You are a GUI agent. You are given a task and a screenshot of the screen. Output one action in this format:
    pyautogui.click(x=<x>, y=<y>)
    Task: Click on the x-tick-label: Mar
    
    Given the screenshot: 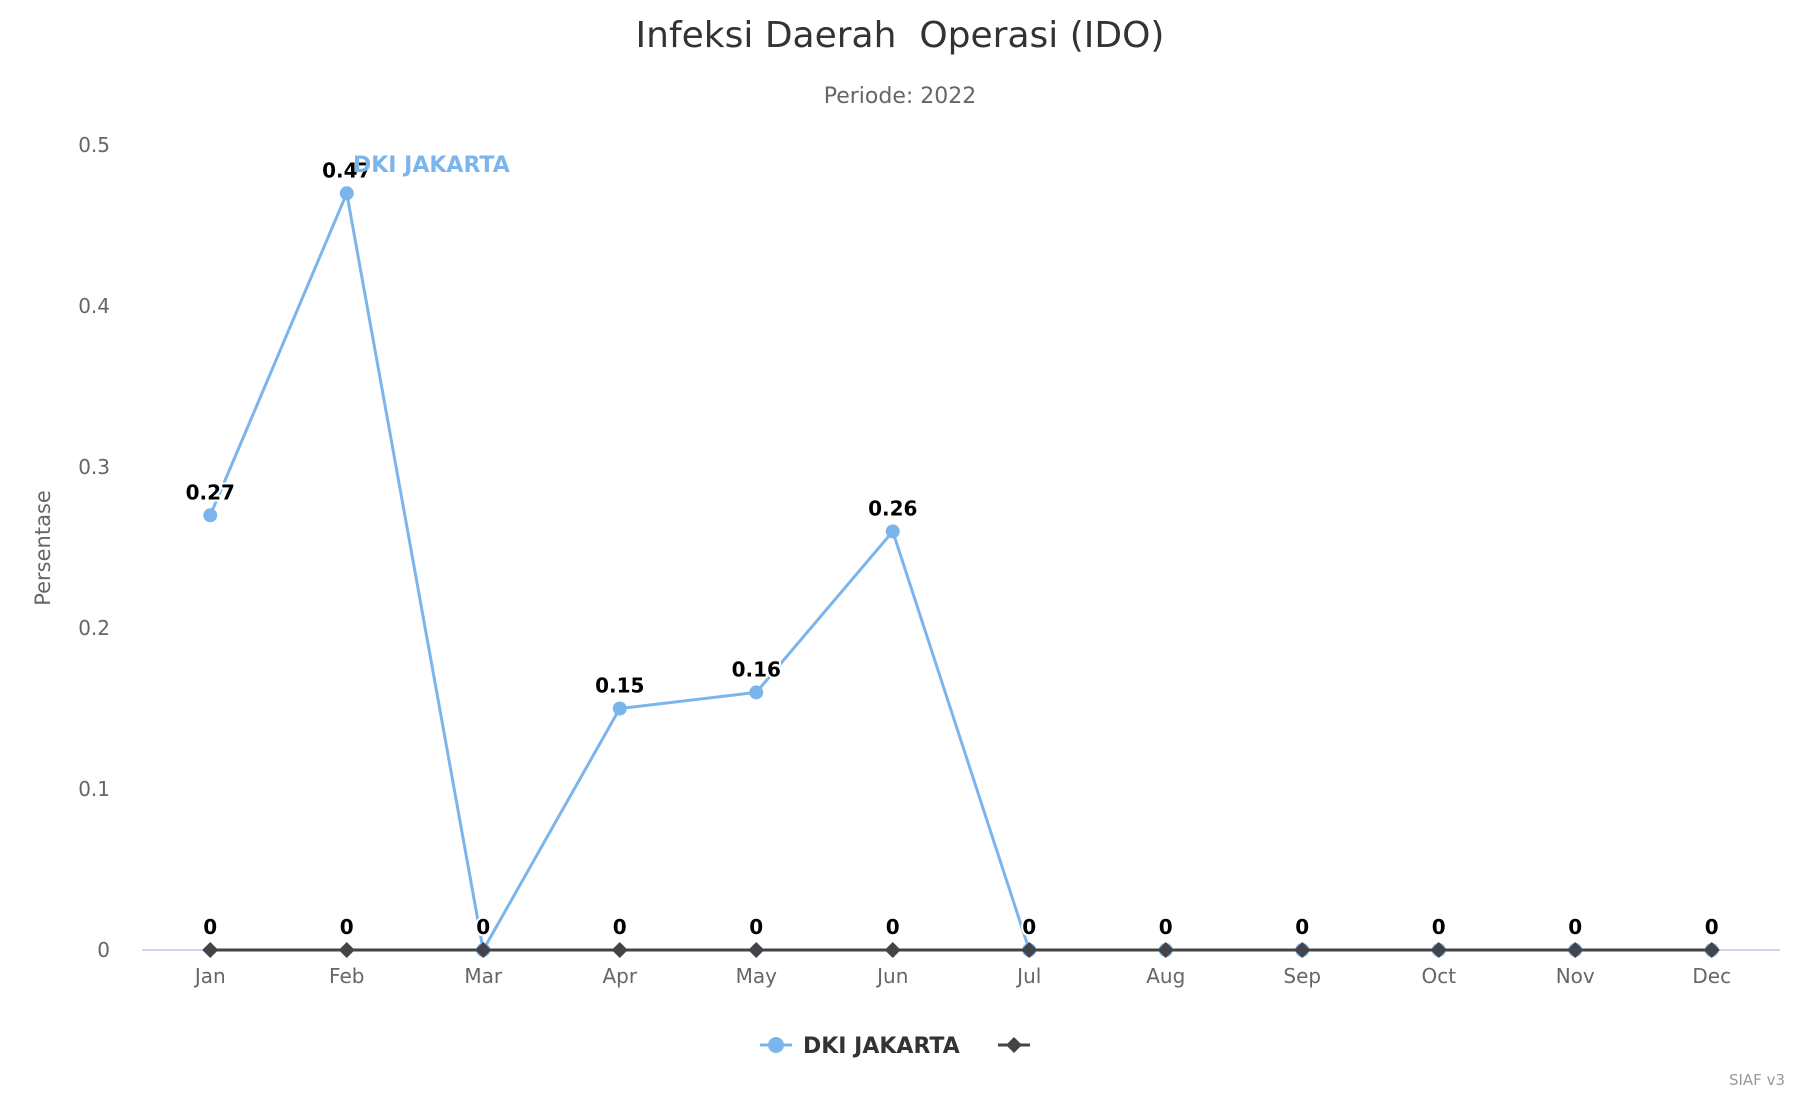 What is the action you would take?
    pyautogui.click(x=483, y=976)
    